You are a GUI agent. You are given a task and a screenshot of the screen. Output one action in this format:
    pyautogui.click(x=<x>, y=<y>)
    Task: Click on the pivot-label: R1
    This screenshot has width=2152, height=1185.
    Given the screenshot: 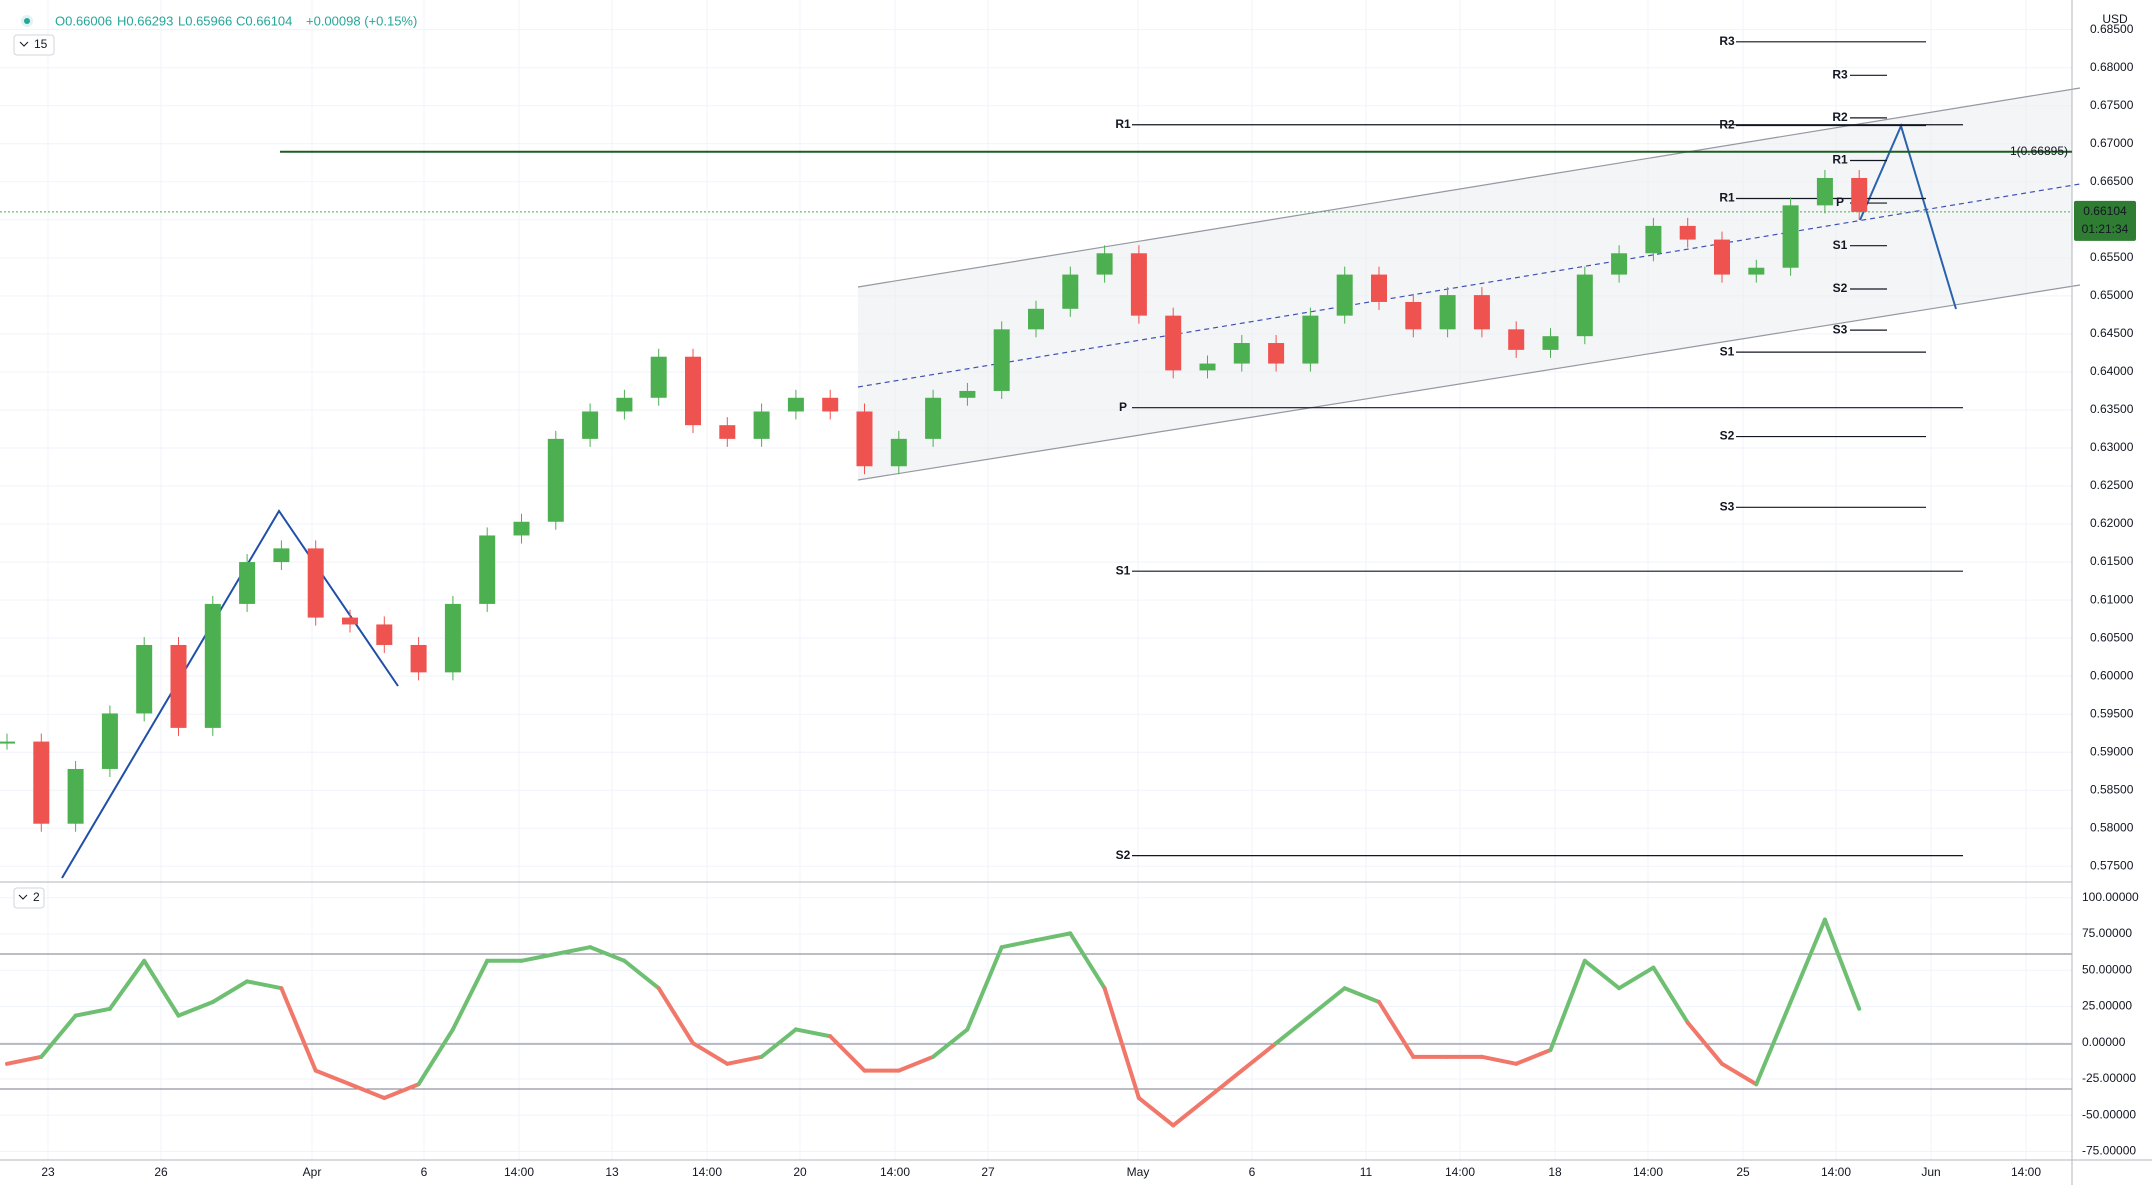 What is the action you would take?
    pyautogui.click(x=1123, y=124)
    